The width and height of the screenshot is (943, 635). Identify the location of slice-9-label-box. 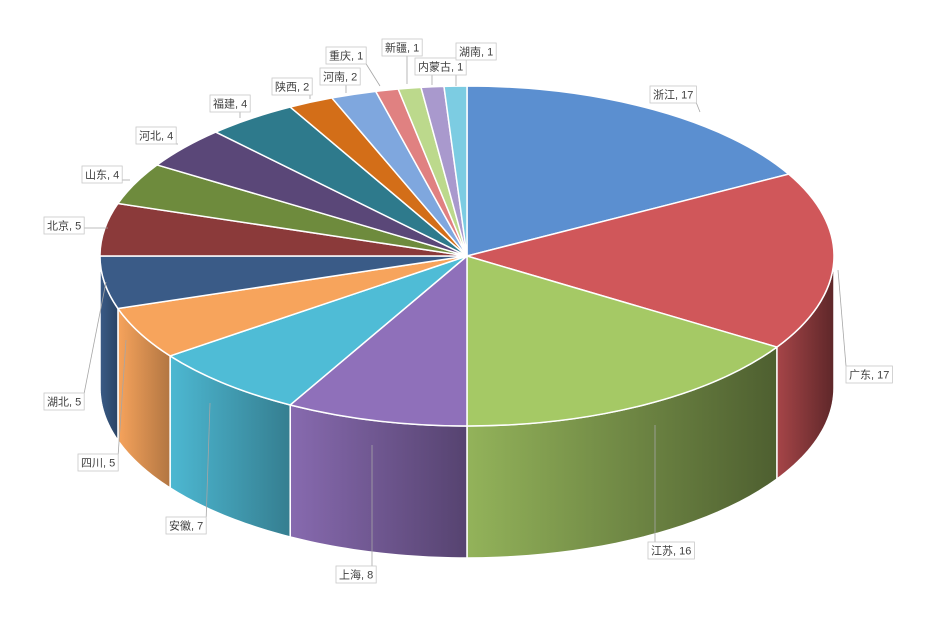
(156, 135).